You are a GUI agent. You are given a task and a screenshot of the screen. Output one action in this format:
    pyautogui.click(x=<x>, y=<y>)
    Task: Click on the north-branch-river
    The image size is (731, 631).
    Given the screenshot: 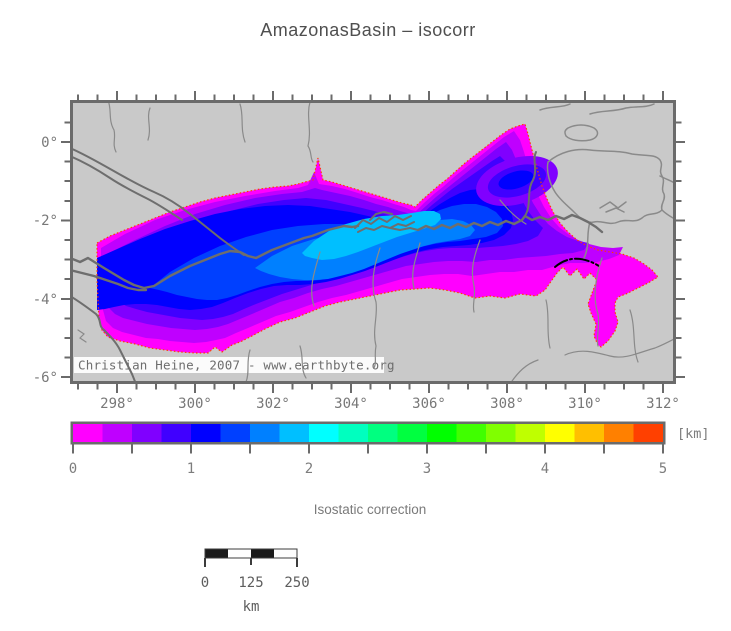 What is the action you would take?
    pyautogui.click(x=530, y=184)
    